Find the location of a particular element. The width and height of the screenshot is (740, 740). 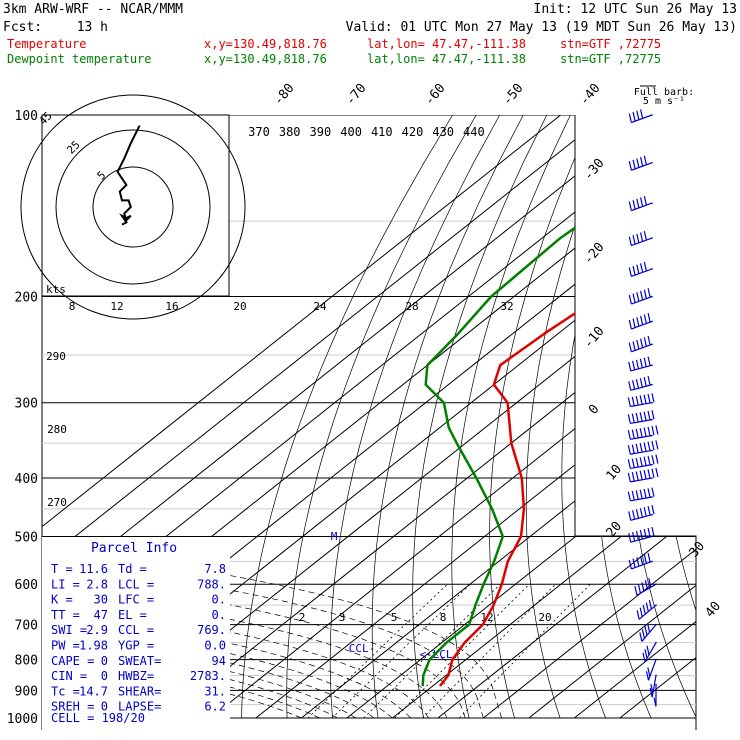

theta-label-secondary: 8 is located at coordinates (72, 306).